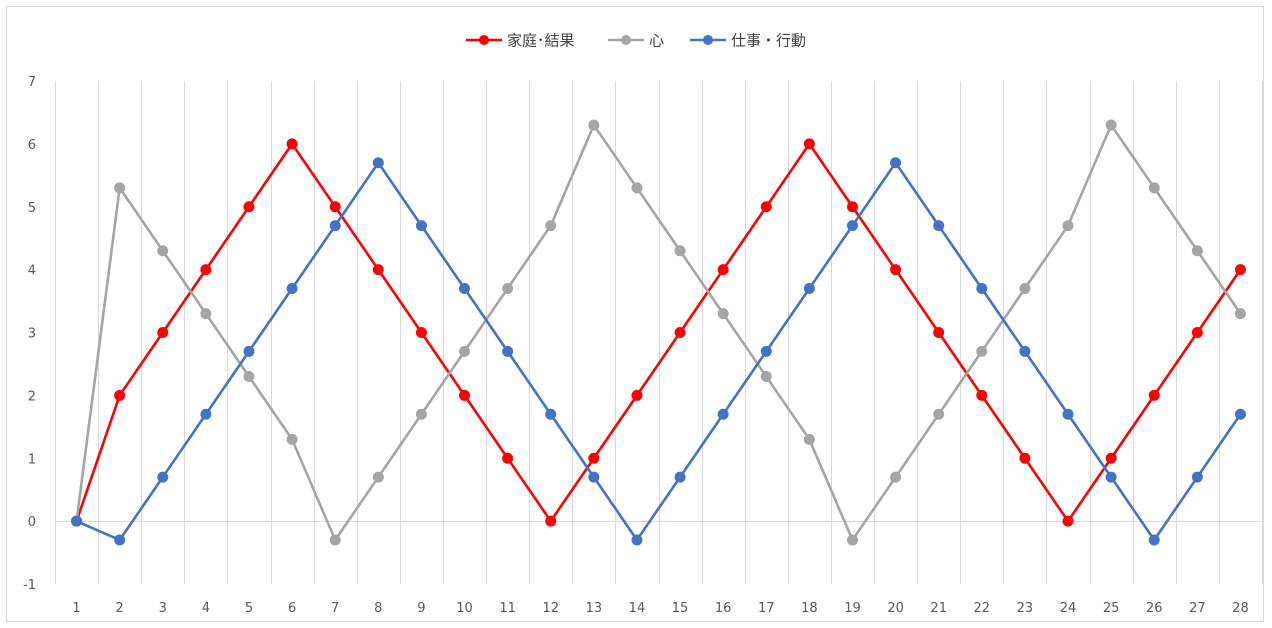  I want to click on x-tick-label: 21, so click(938, 608).